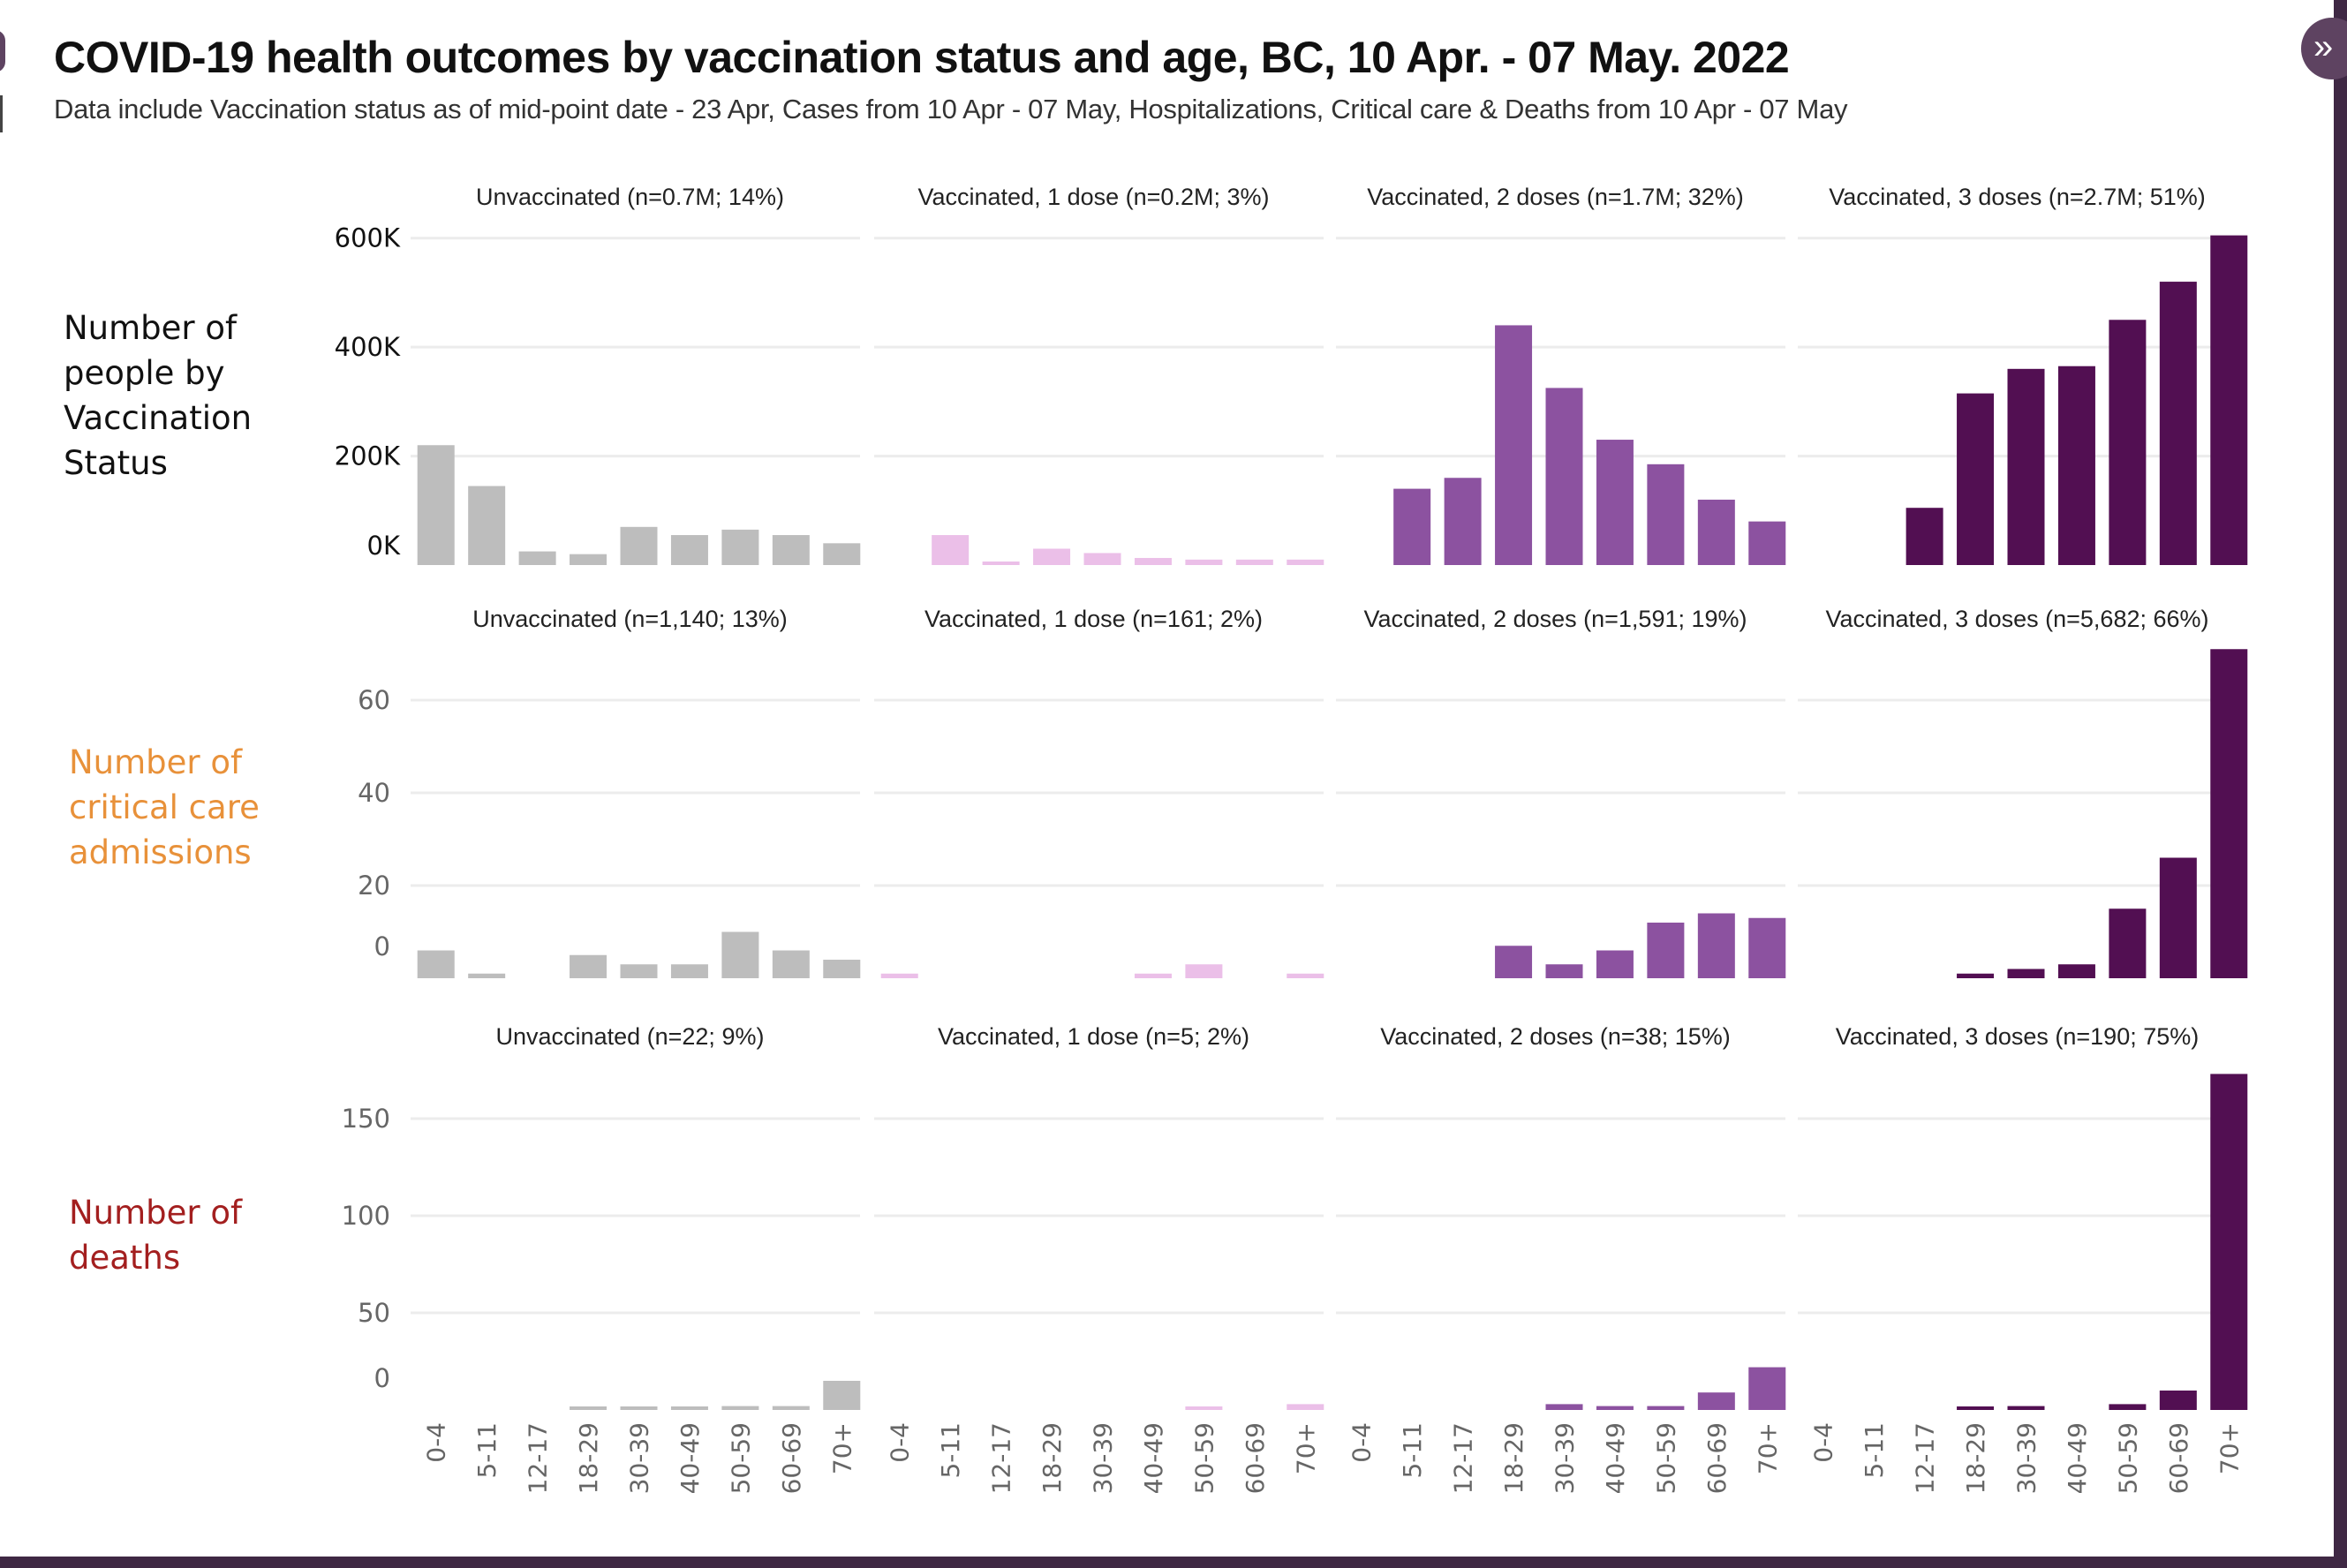 This screenshot has width=2347, height=1568. I want to click on bar-0-0-7: Unvaccinated 60-69: 55000, so click(791, 550).